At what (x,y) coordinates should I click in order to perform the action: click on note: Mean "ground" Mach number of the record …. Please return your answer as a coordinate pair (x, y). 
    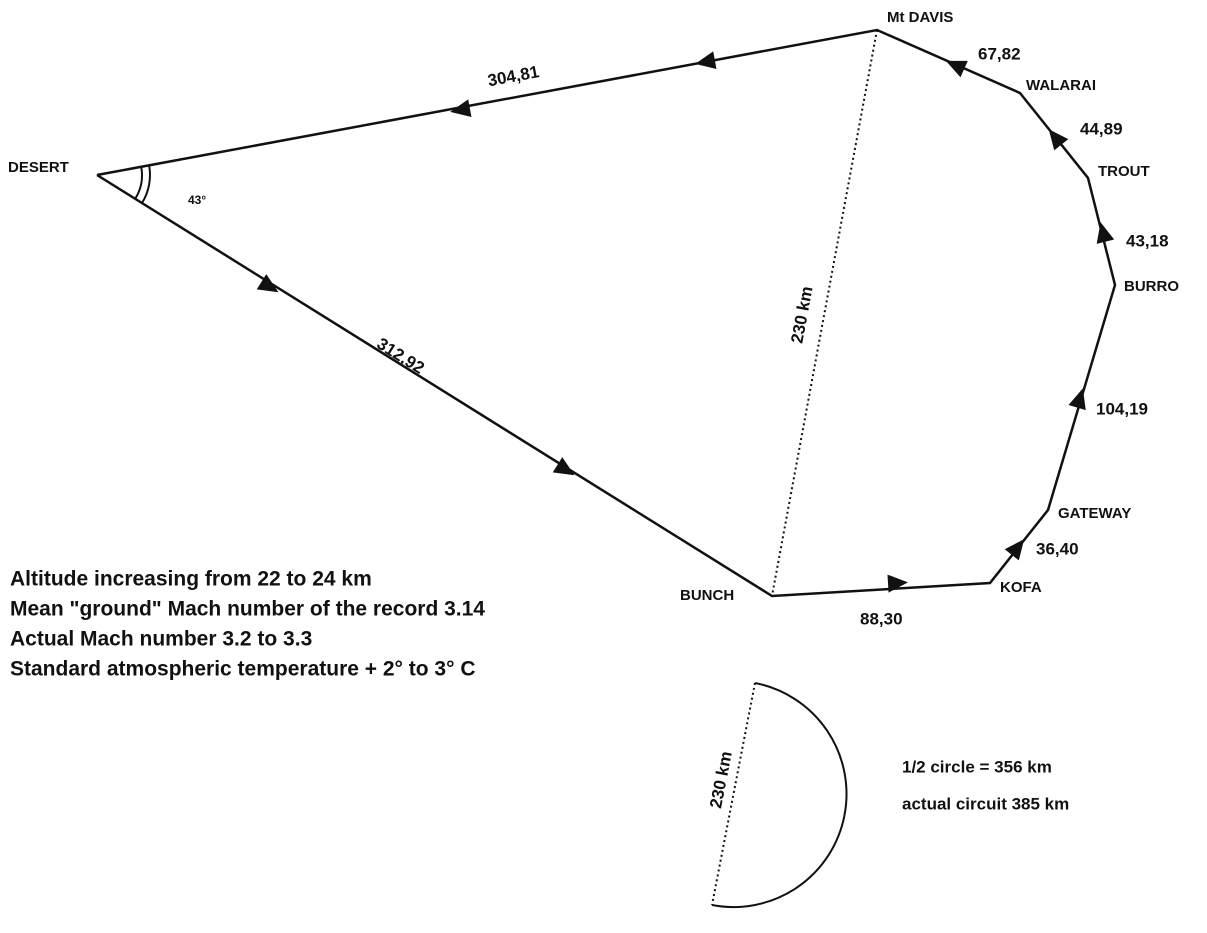
    Looking at the image, I should click on (247, 609).